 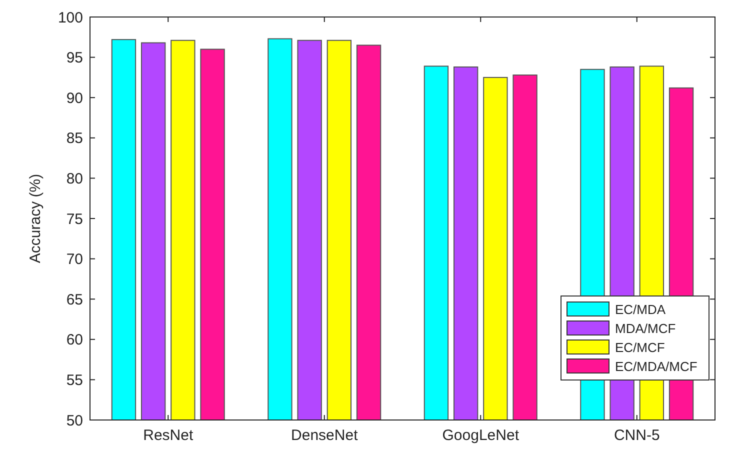 What do you see at coordinates (645, 328) in the screenshot?
I see `legend-label: MDA/MCF` at bounding box center [645, 328].